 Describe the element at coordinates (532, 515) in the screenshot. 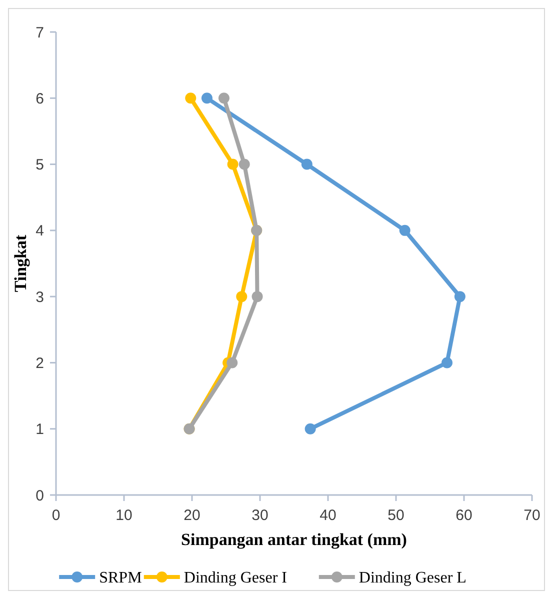

I see `x-tick-label: 70` at that location.